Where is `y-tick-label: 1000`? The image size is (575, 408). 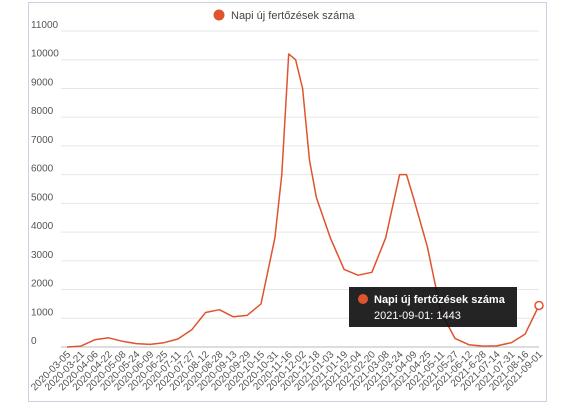 y-tick-label: 1000 is located at coordinates (42, 312).